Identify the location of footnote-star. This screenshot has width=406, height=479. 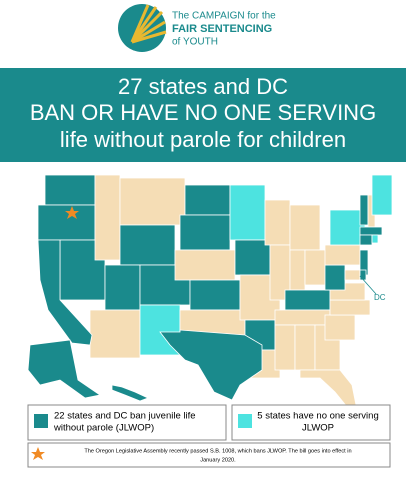
(38, 453).